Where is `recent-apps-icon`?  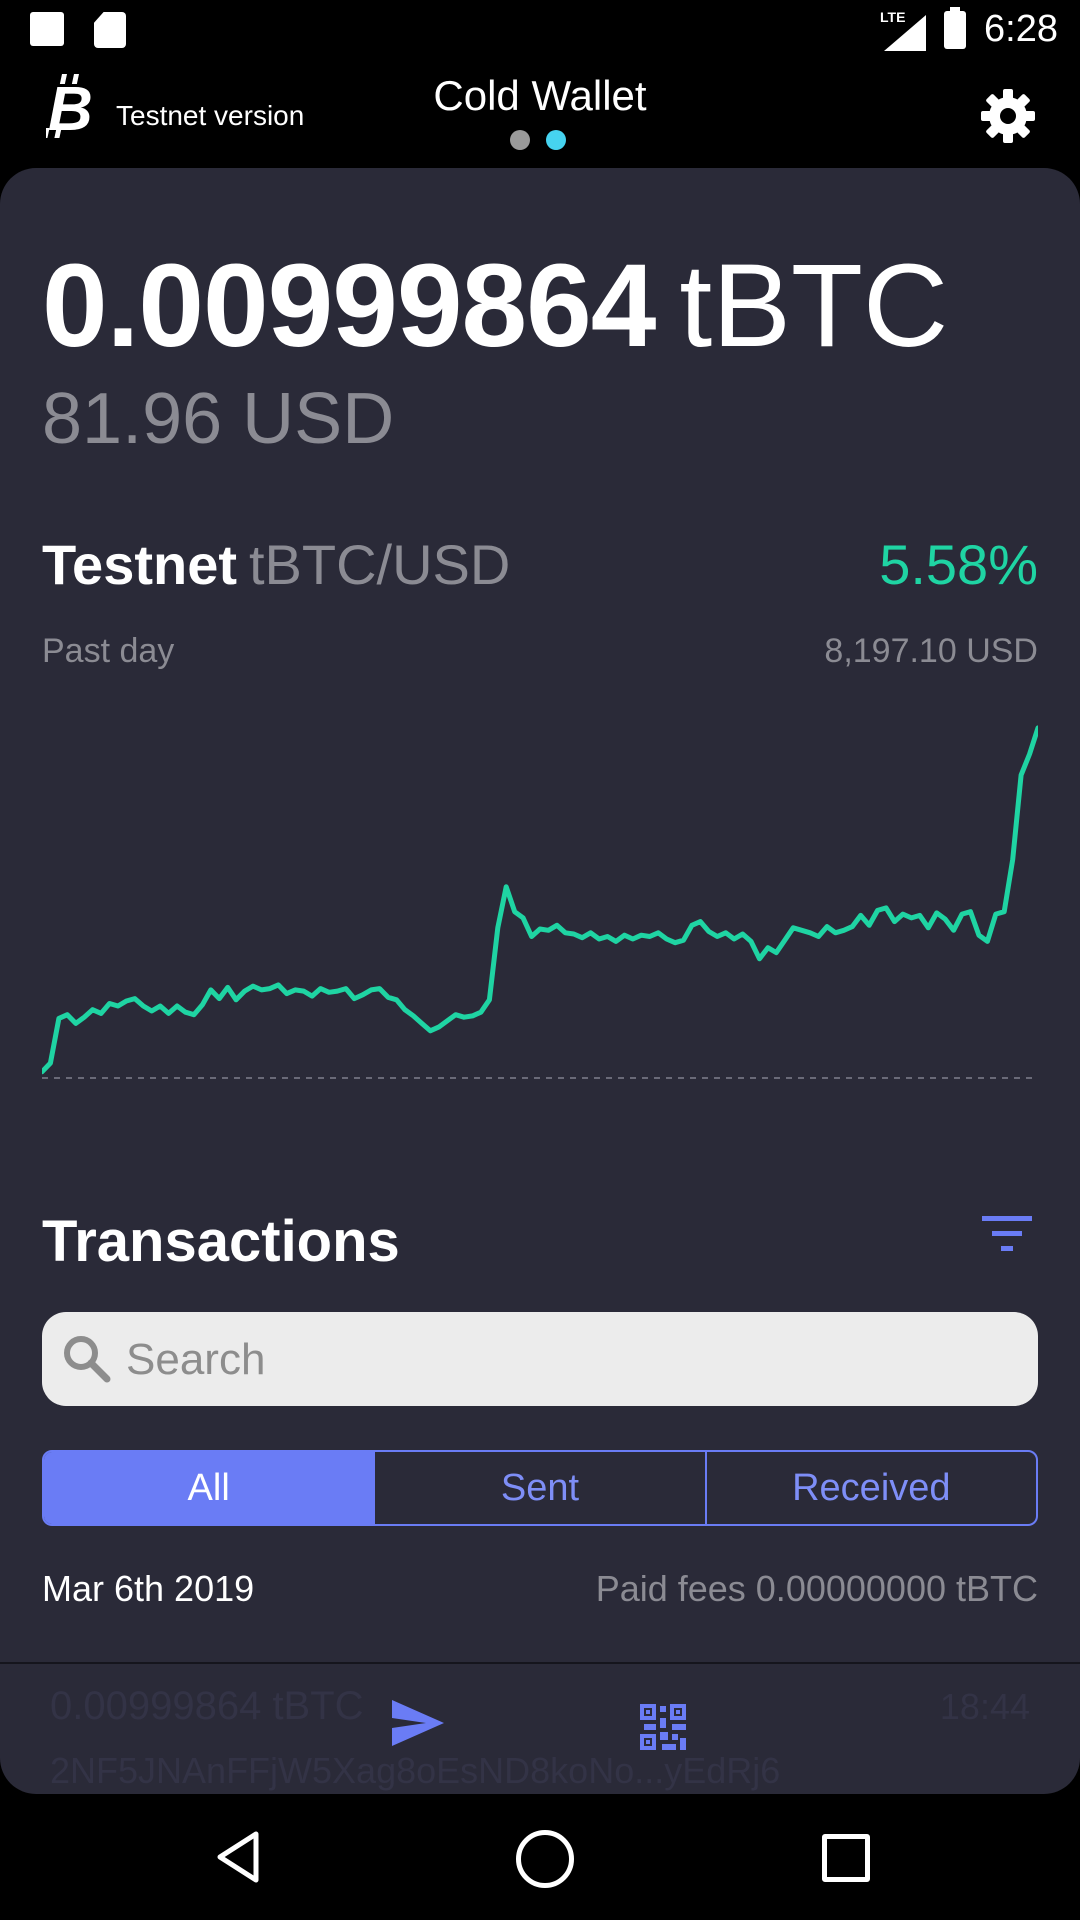
recent-apps-icon is located at coordinates (846, 1858).